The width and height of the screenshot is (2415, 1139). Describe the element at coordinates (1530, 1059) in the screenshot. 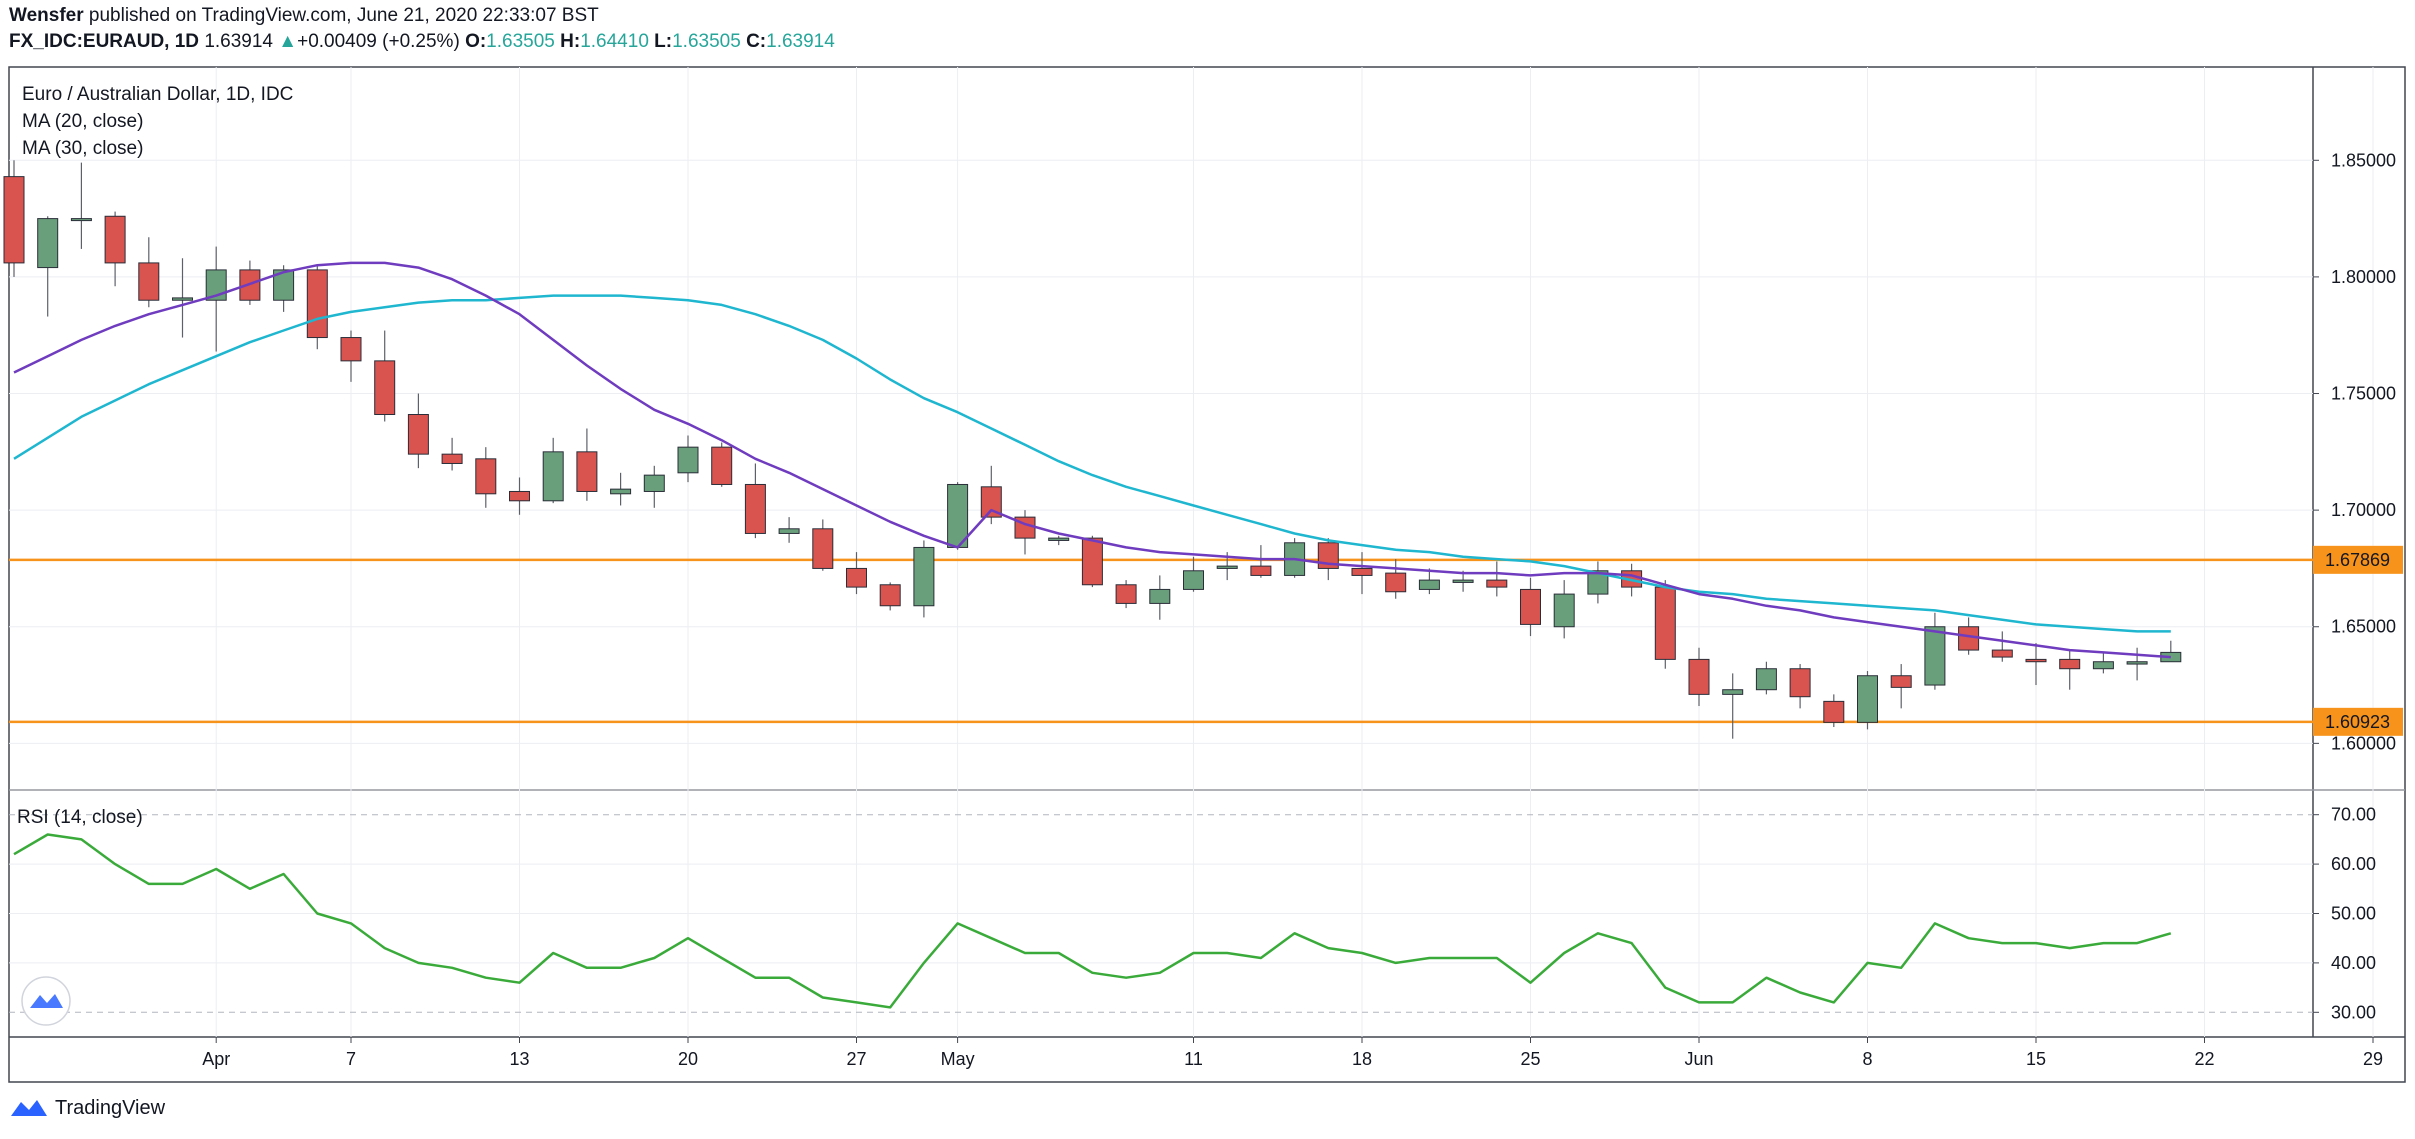

I see `time-tick-label: 25` at that location.